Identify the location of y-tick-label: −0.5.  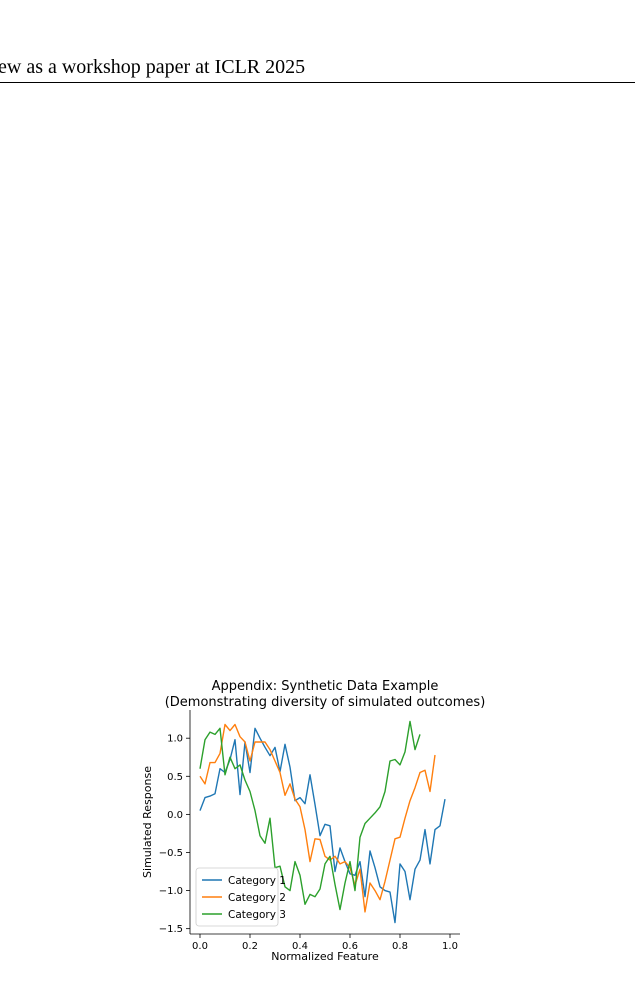
(171, 853).